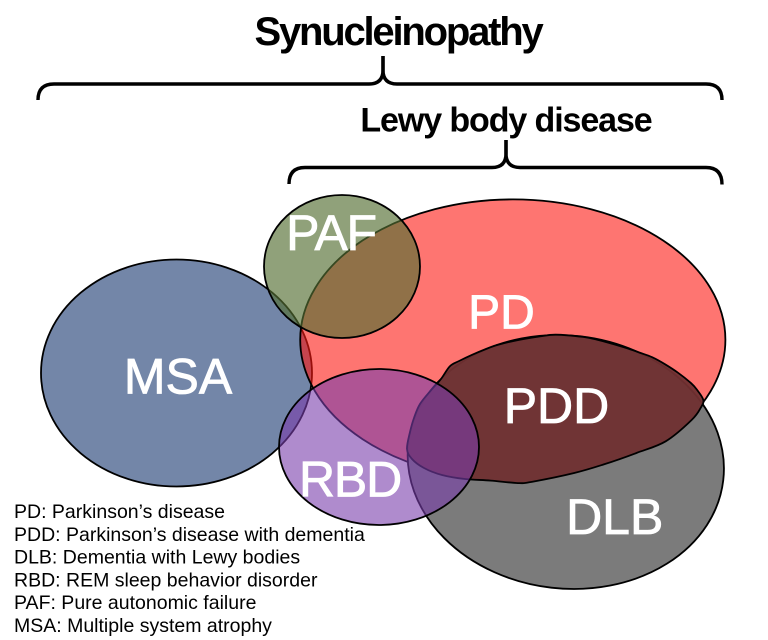 This screenshot has height=640, width=768. I want to click on svg-text:PDD: Parkinson’s disease with: PDD: Parkinson’s disease with dementia, so click(189, 535).